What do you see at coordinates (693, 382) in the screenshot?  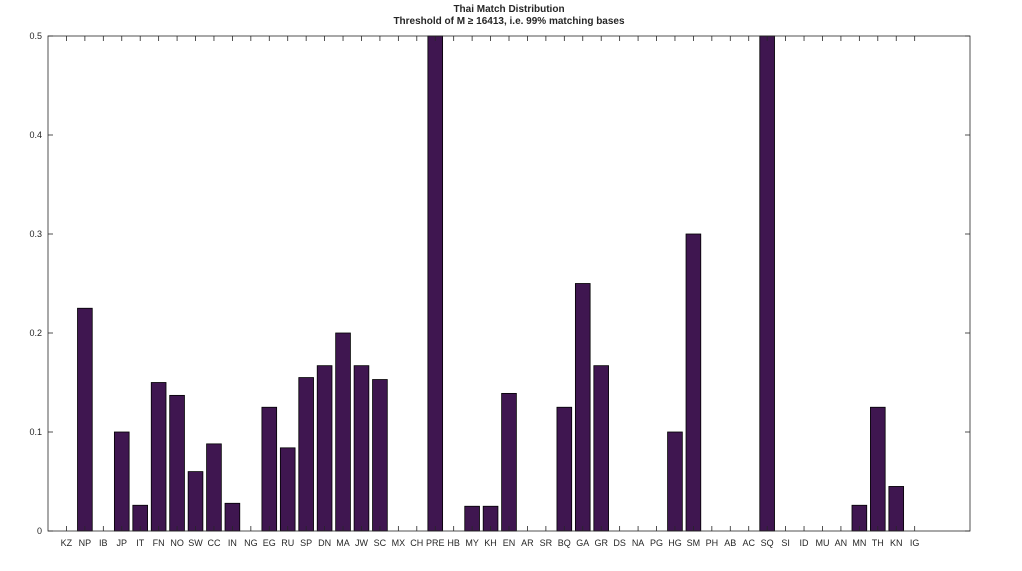 I see `bar-SM` at bounding box center [693, 382].